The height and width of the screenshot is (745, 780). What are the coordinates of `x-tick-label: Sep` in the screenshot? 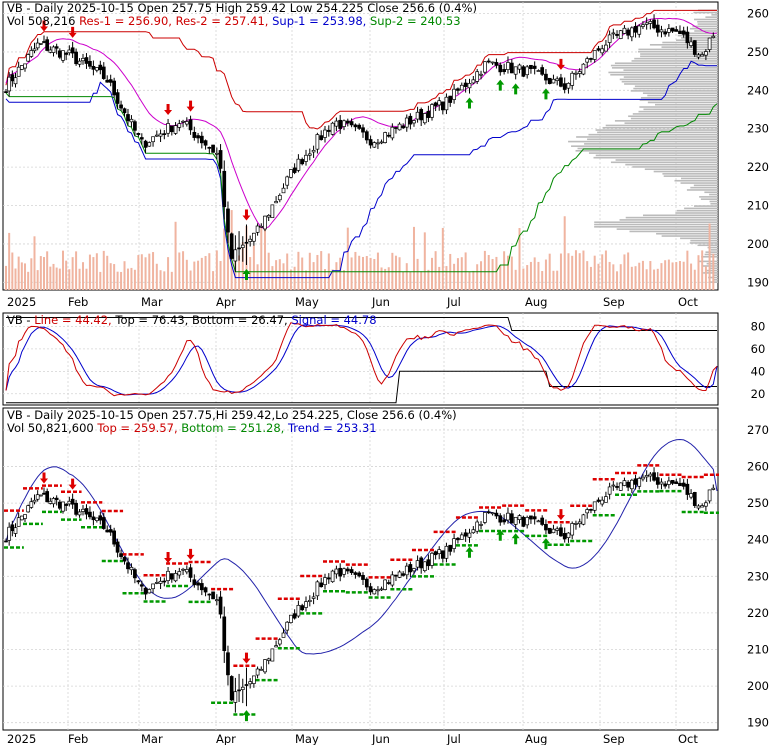 It's located at (614, 302).